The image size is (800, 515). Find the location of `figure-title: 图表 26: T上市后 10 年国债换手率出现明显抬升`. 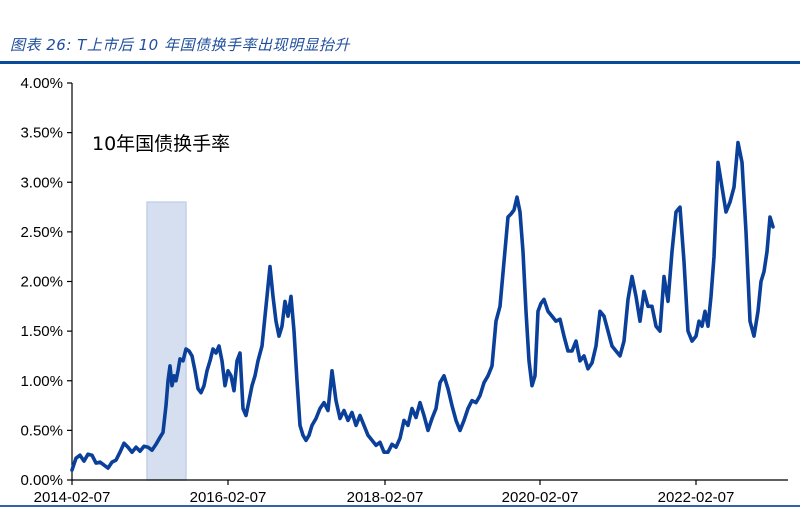

figure-title: 图表 26: T上市后 10 年国债换手率出现明显抬升 is located at coordinates (180, 45).